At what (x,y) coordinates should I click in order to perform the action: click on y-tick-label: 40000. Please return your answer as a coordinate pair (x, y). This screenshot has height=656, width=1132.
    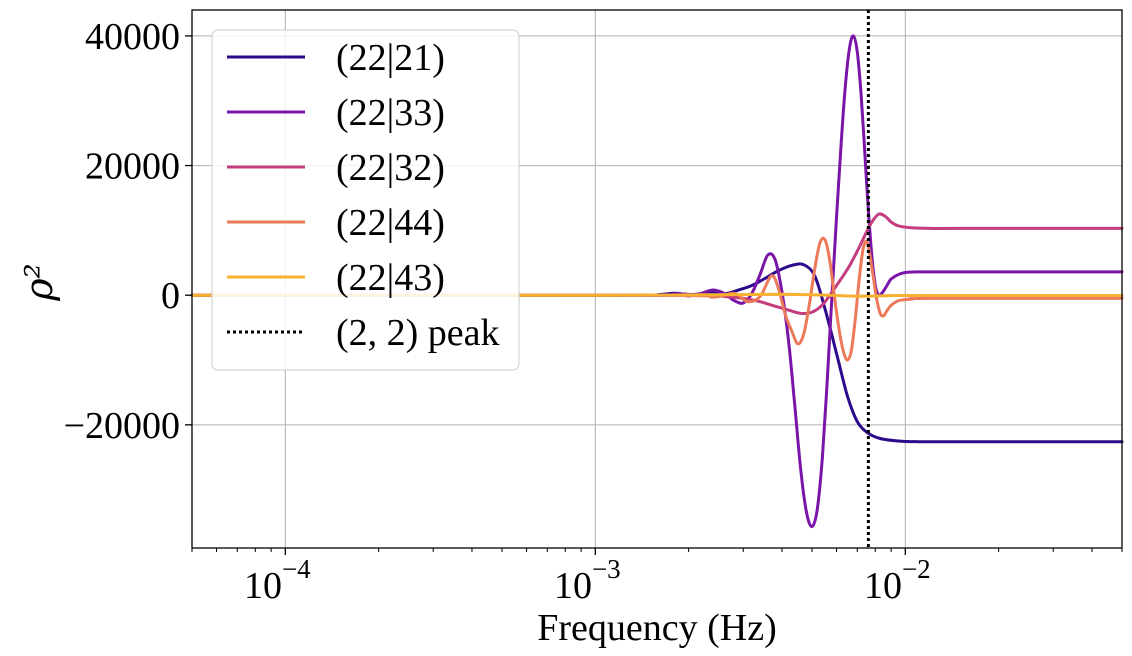
    Looking at the image, I should click on (132, 37).